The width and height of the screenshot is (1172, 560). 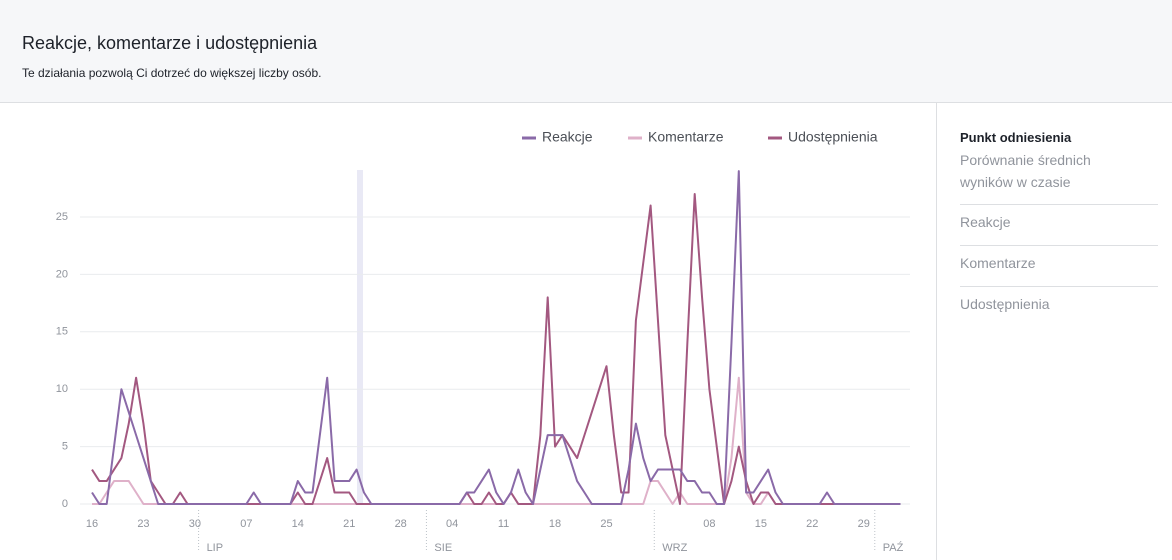 What do you see at coordinates (62, 332) in the screenshot?
I see `y-tick-label: 15` at bounding box center [62, 332].